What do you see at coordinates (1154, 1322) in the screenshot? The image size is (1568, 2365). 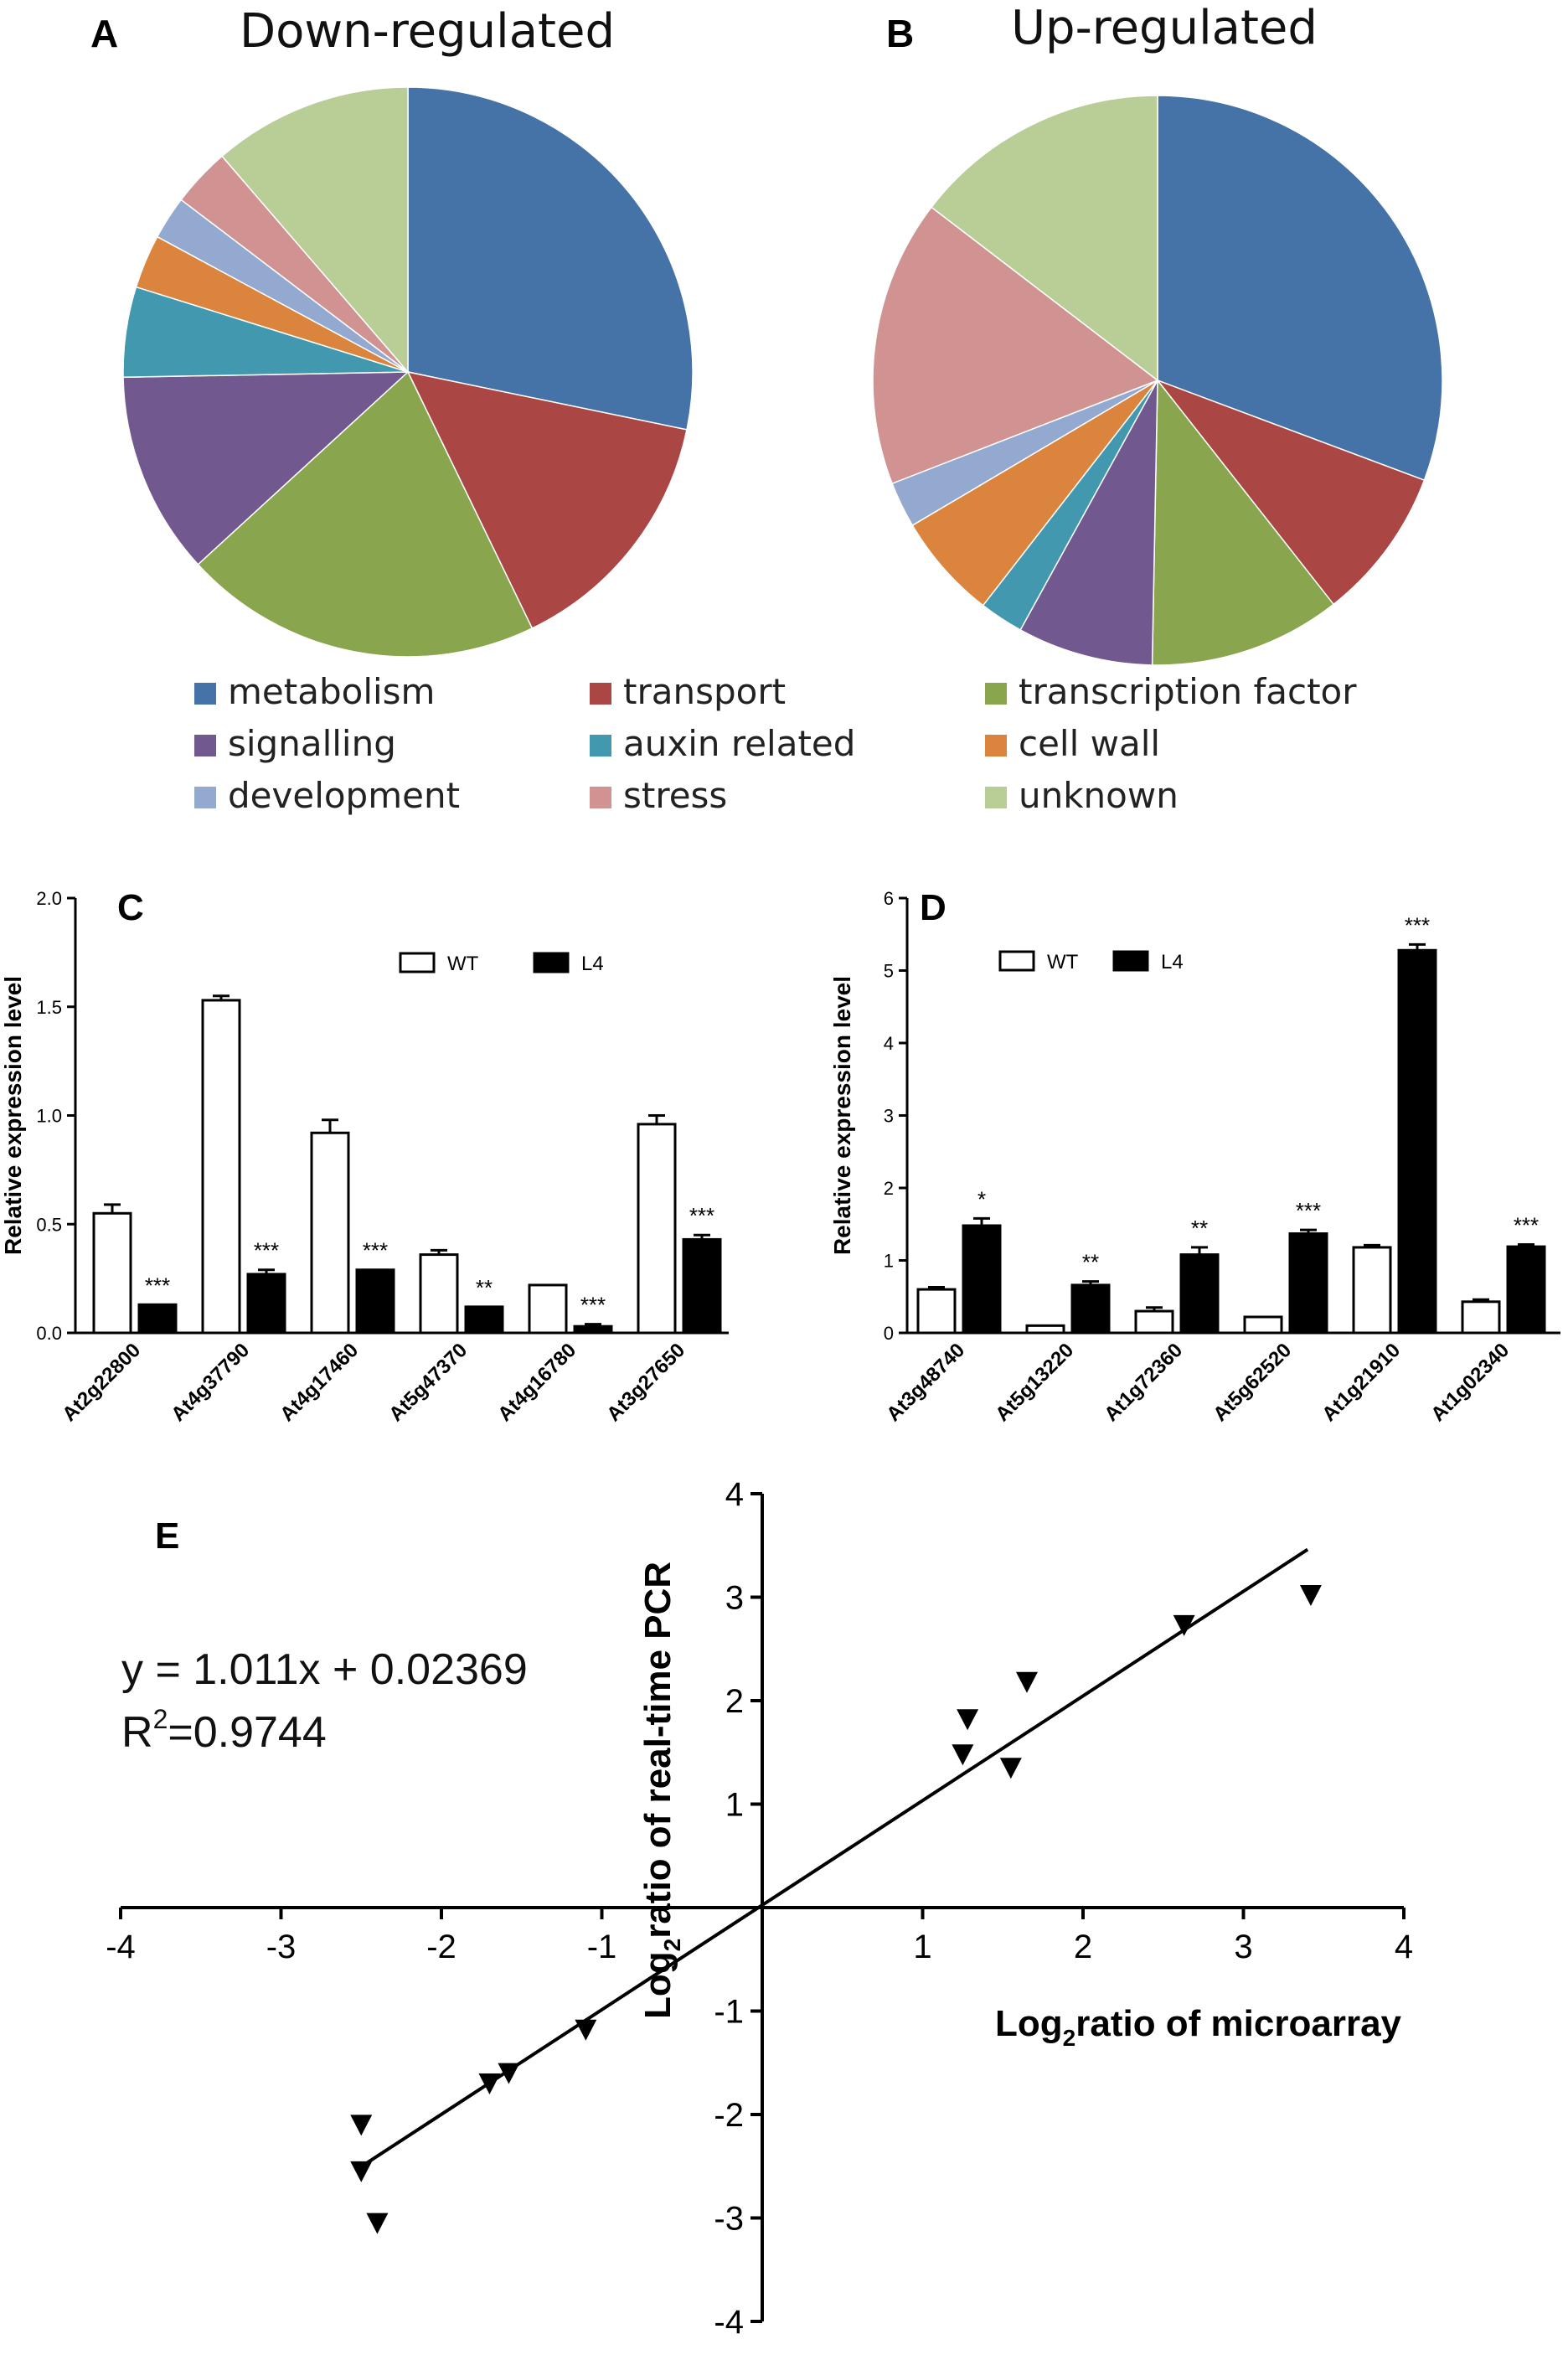 I see `bar-wt-at1g72360` at bounding box center [1154, 1322].